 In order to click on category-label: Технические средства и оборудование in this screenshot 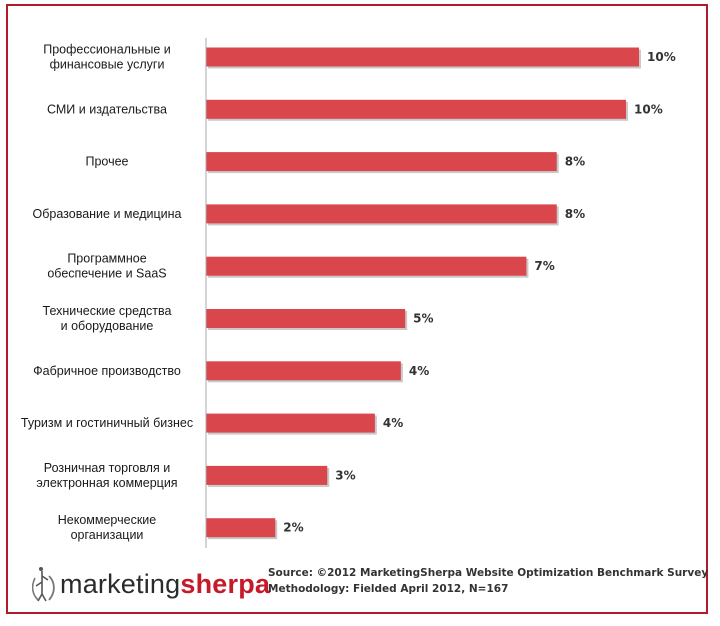, I will do `click(107, 318)`.